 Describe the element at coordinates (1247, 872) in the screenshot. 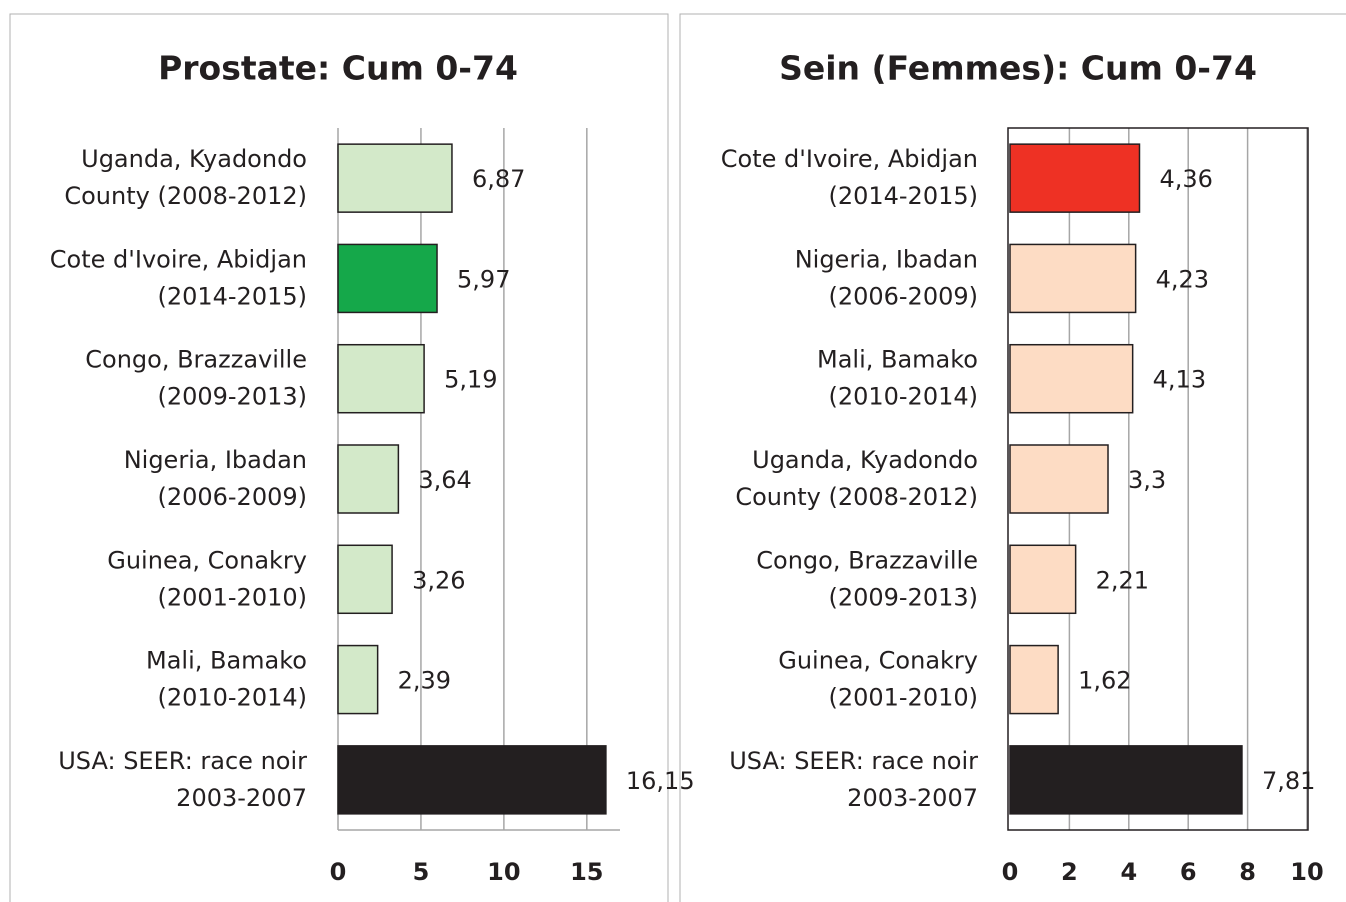

I see `x-tick-label: 8` at that location.